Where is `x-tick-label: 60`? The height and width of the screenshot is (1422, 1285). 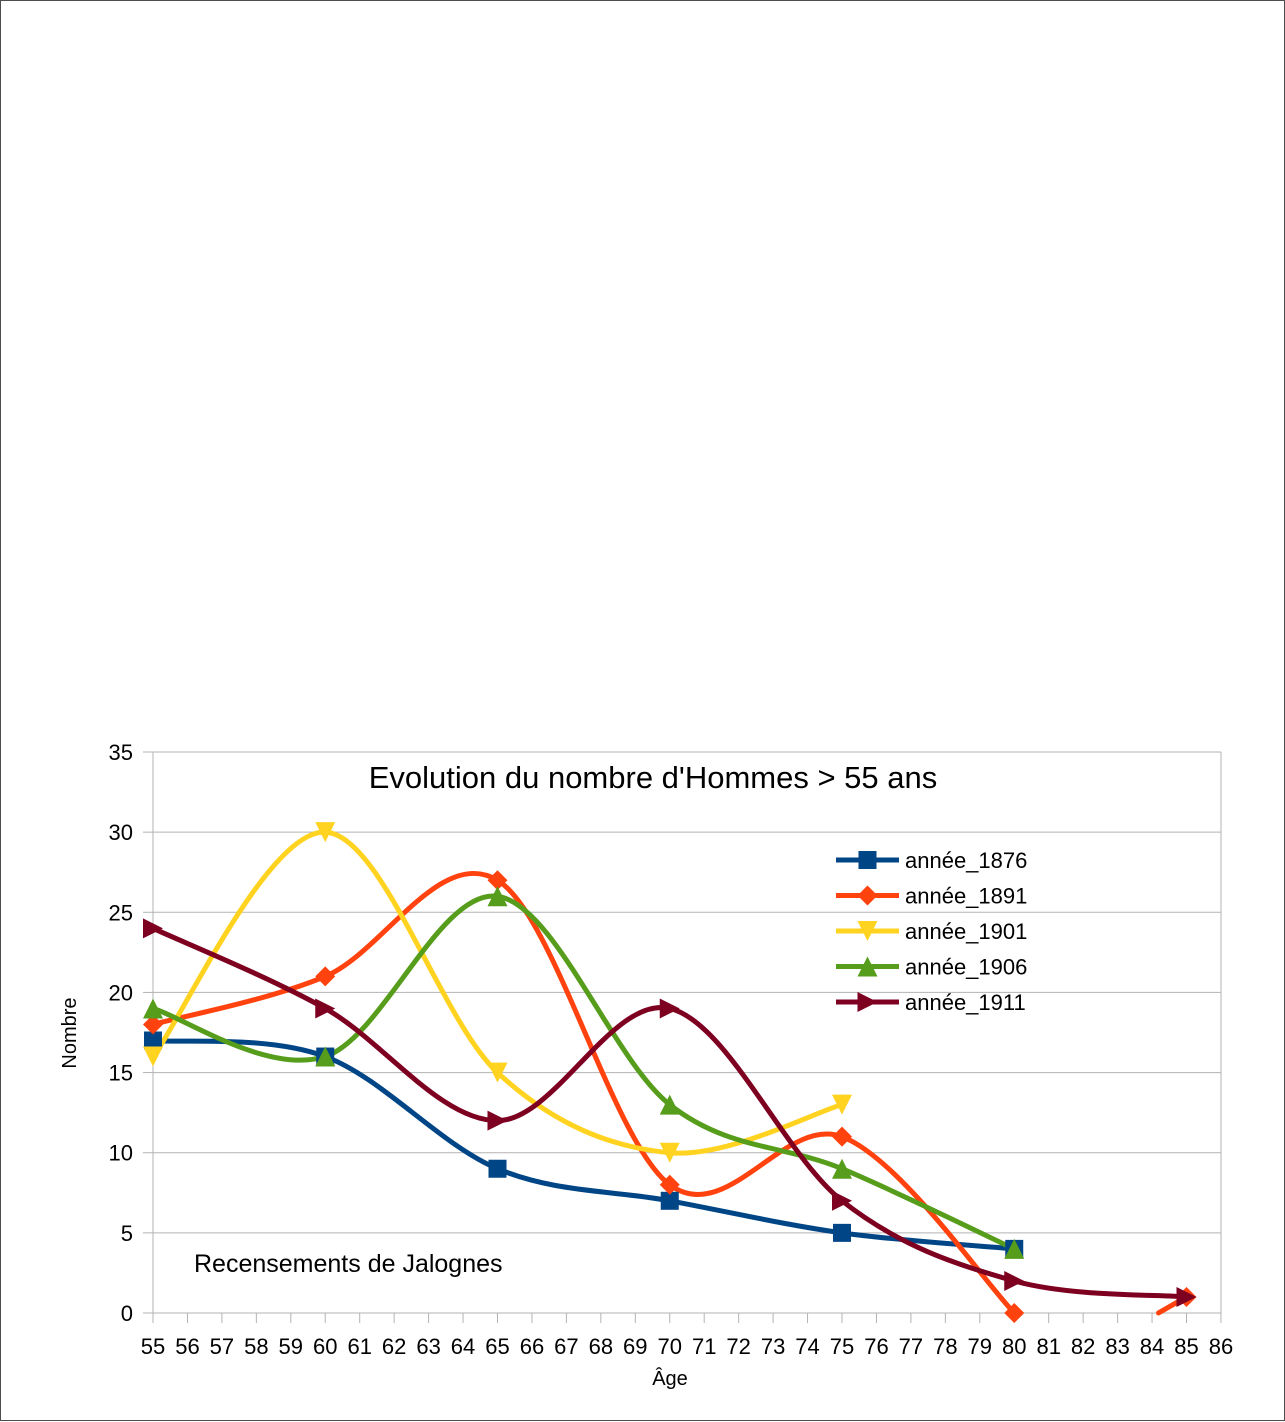 x-tick-label: 60 is located at coordinates (325, 1346).